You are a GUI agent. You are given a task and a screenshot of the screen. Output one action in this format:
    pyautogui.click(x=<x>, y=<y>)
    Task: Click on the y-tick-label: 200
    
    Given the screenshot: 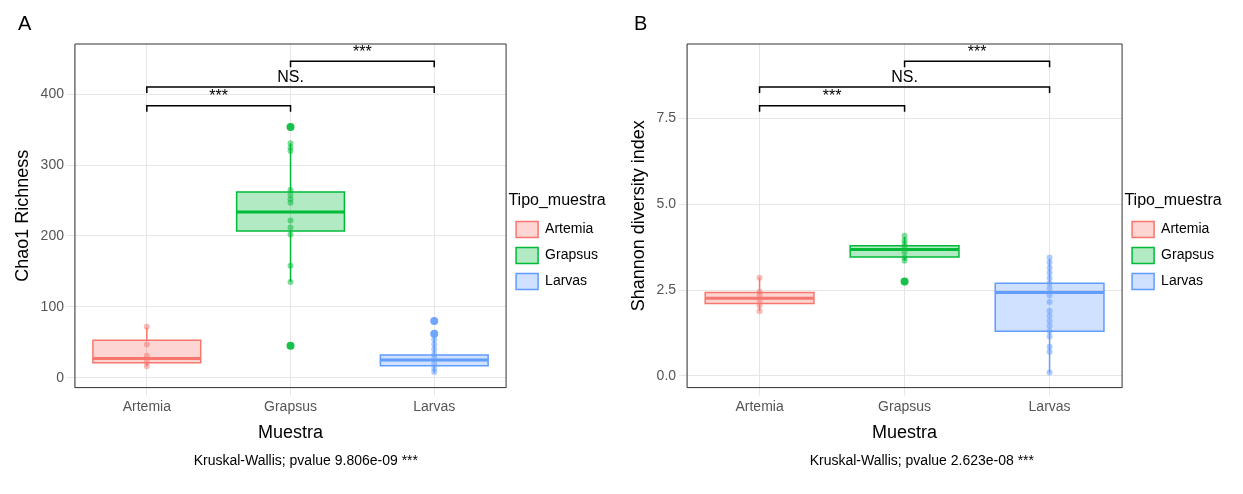 What is the action you would take?
    pyautogui.click(x=52, y=234)
    